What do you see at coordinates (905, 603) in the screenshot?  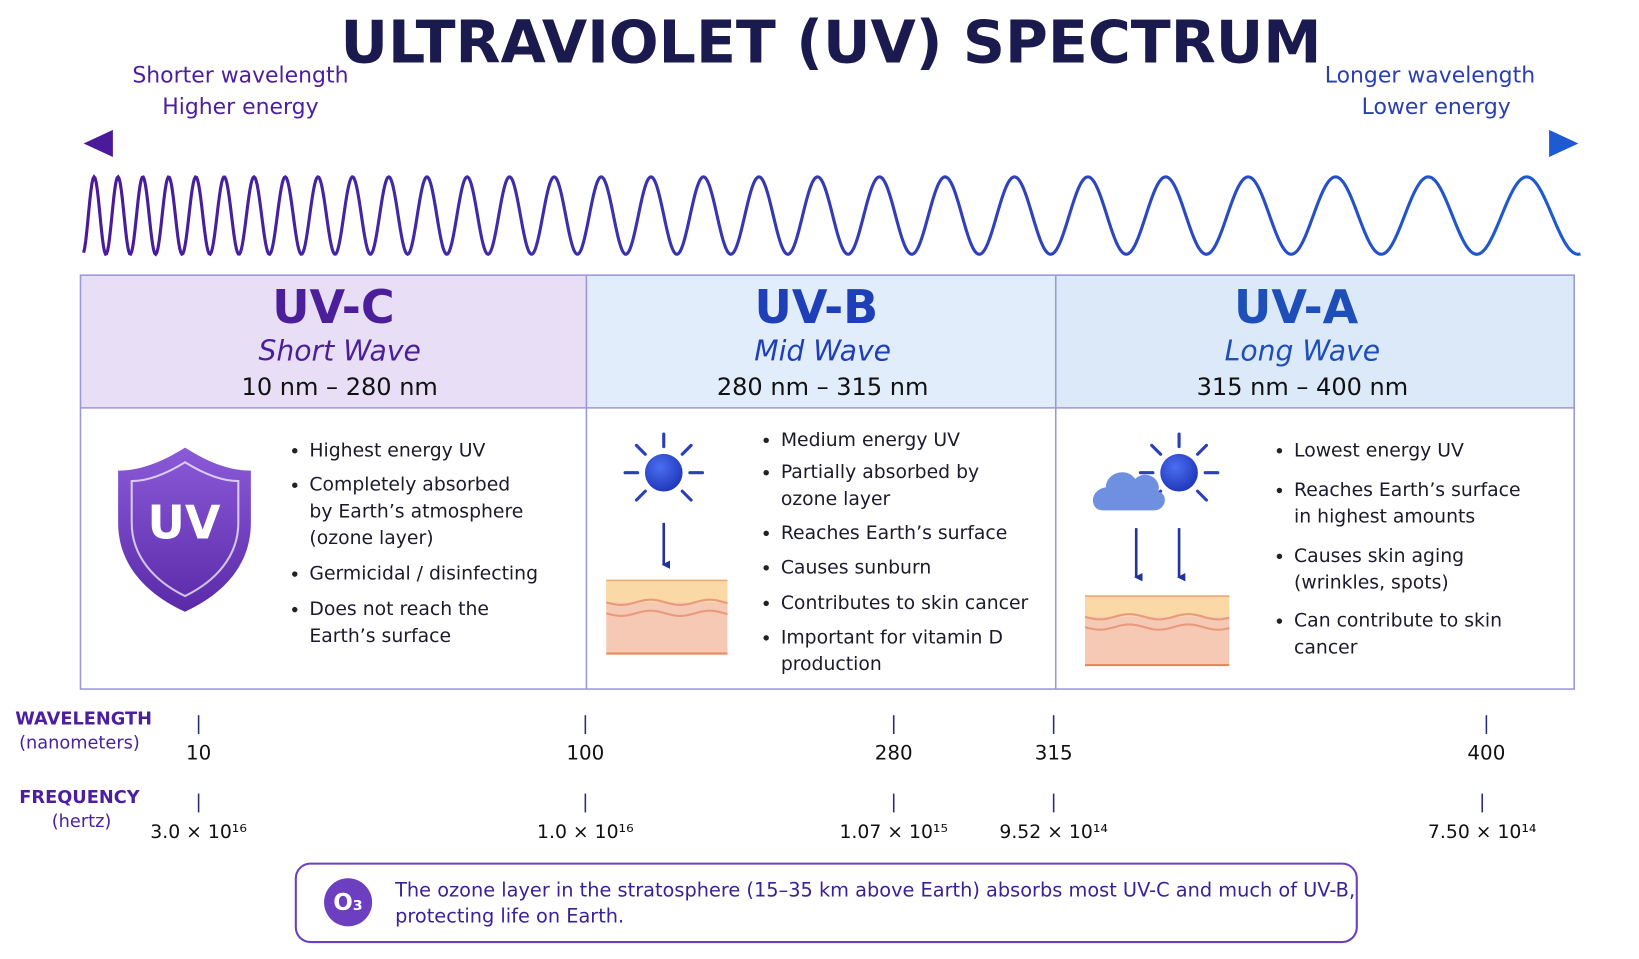 I see `bullet-text: Contributes to skin cancer` at bounding box center [905, 603].